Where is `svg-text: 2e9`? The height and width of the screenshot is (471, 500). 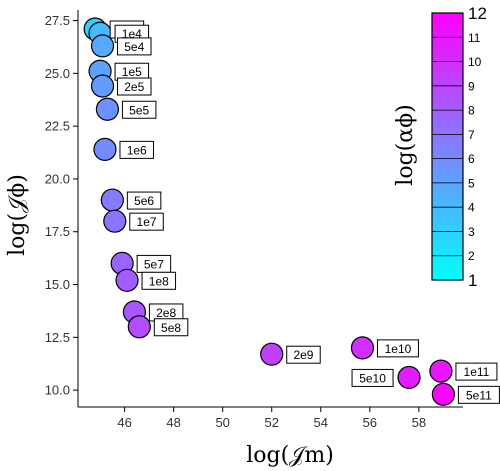 svg-text: 2e9 is located at coordinates (303, 355).